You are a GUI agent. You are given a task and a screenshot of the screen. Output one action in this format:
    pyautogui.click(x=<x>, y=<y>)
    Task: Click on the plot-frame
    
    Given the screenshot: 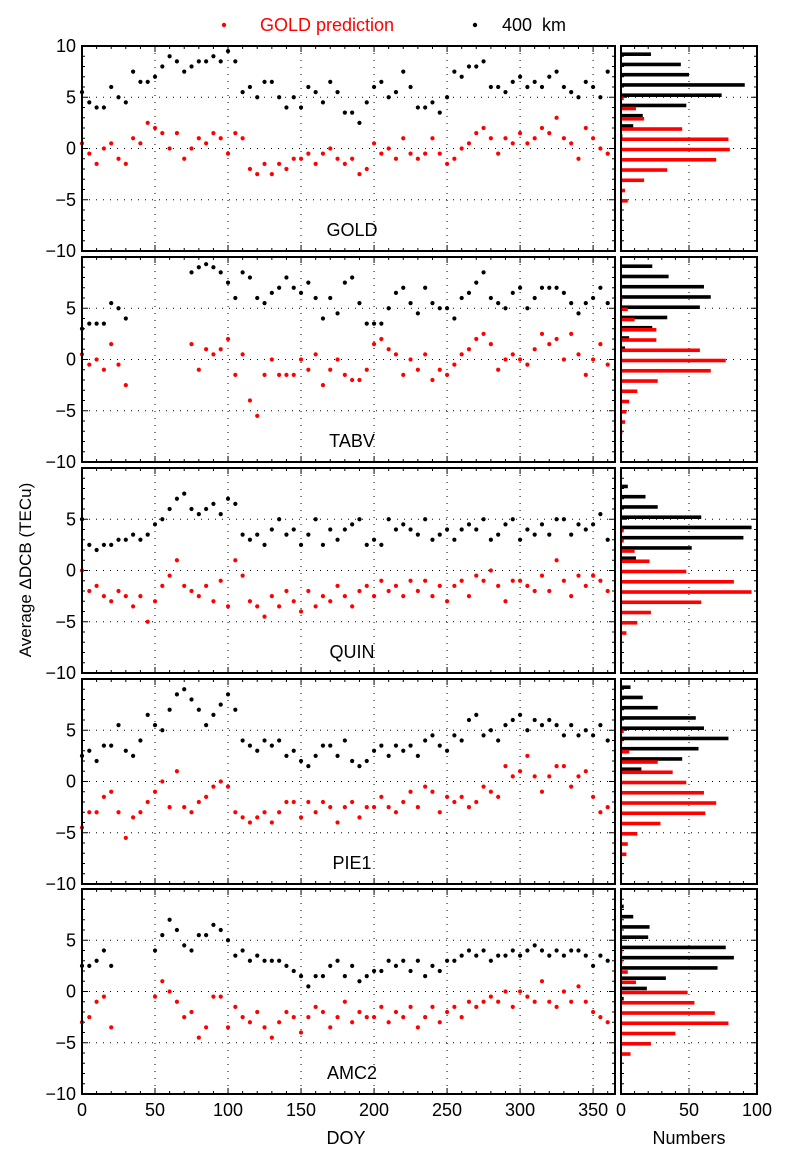 What is the action you would take?
    pyautogui.click(x=348, y=359)
    